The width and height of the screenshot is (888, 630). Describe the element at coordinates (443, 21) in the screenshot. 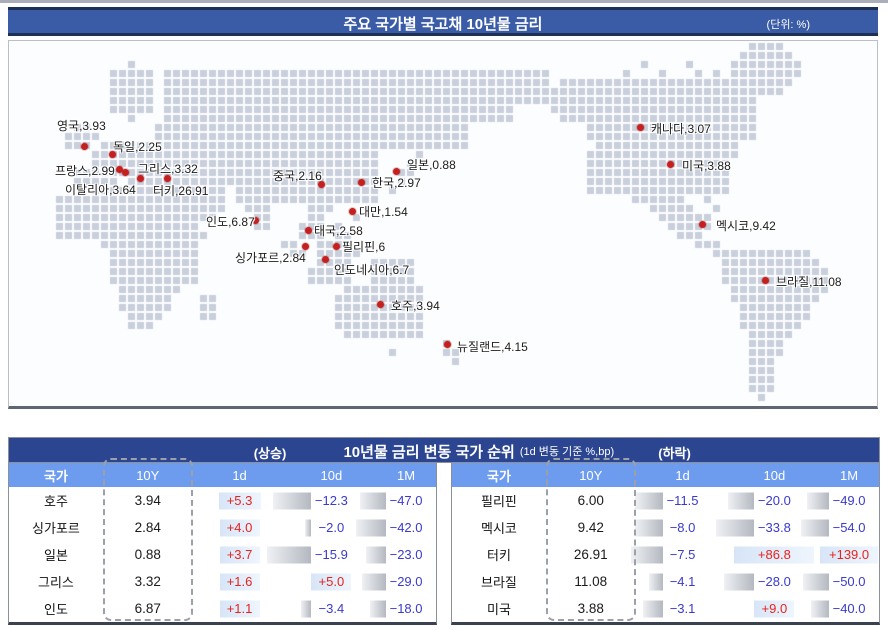

I see `page-title-bar: 주요 국가별 국고채 10년물 금리 (단위: %)` at that location.